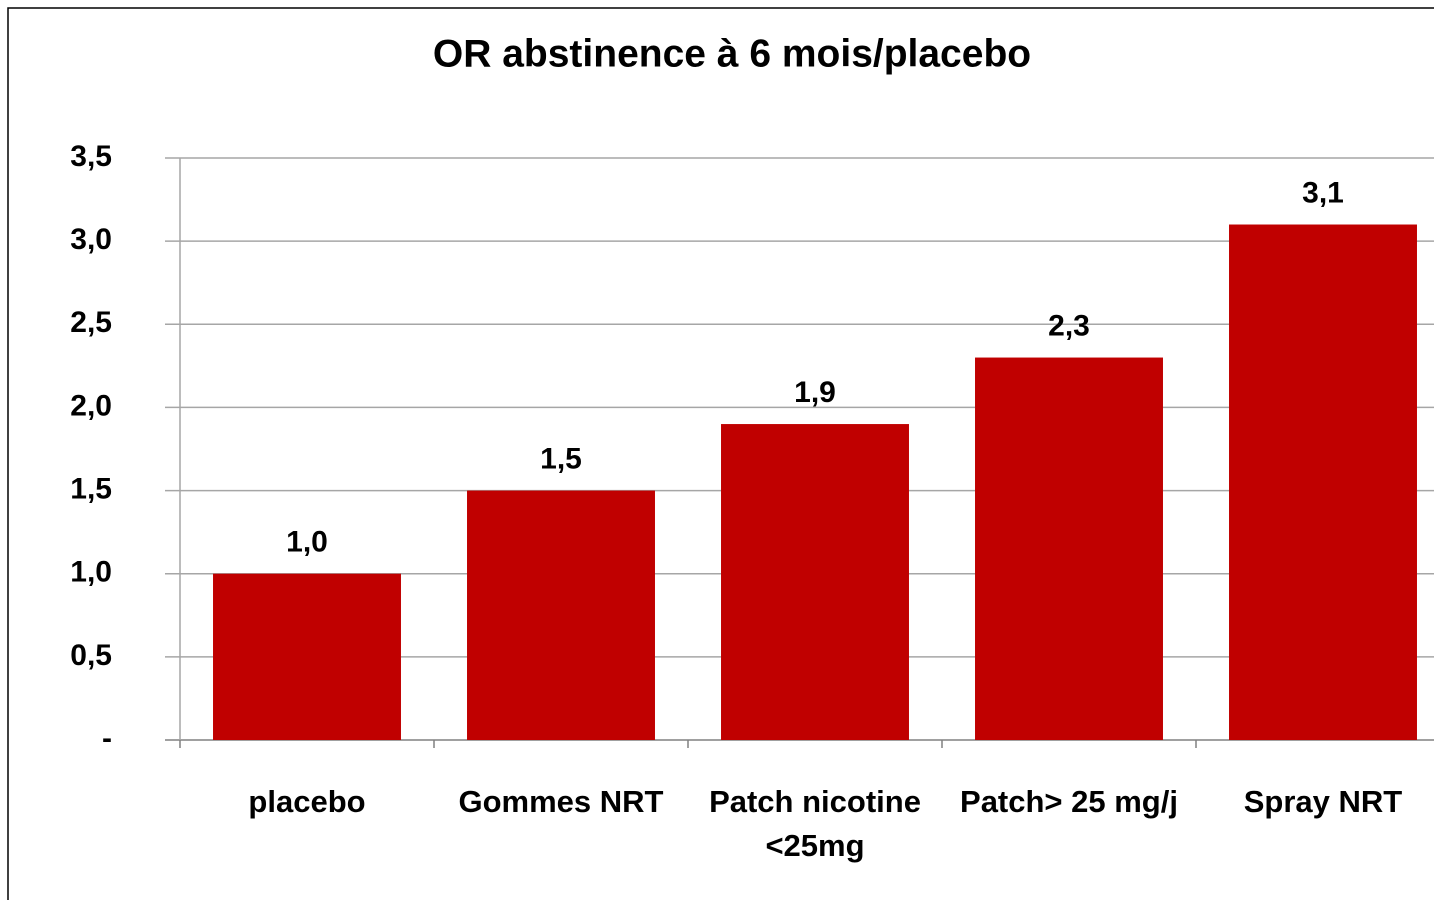 The height and width of the screenshot is (900, 1434). Describe the element at coordinates (107, 738) in the screenshot. I see `y-tick-label: -` at that location.